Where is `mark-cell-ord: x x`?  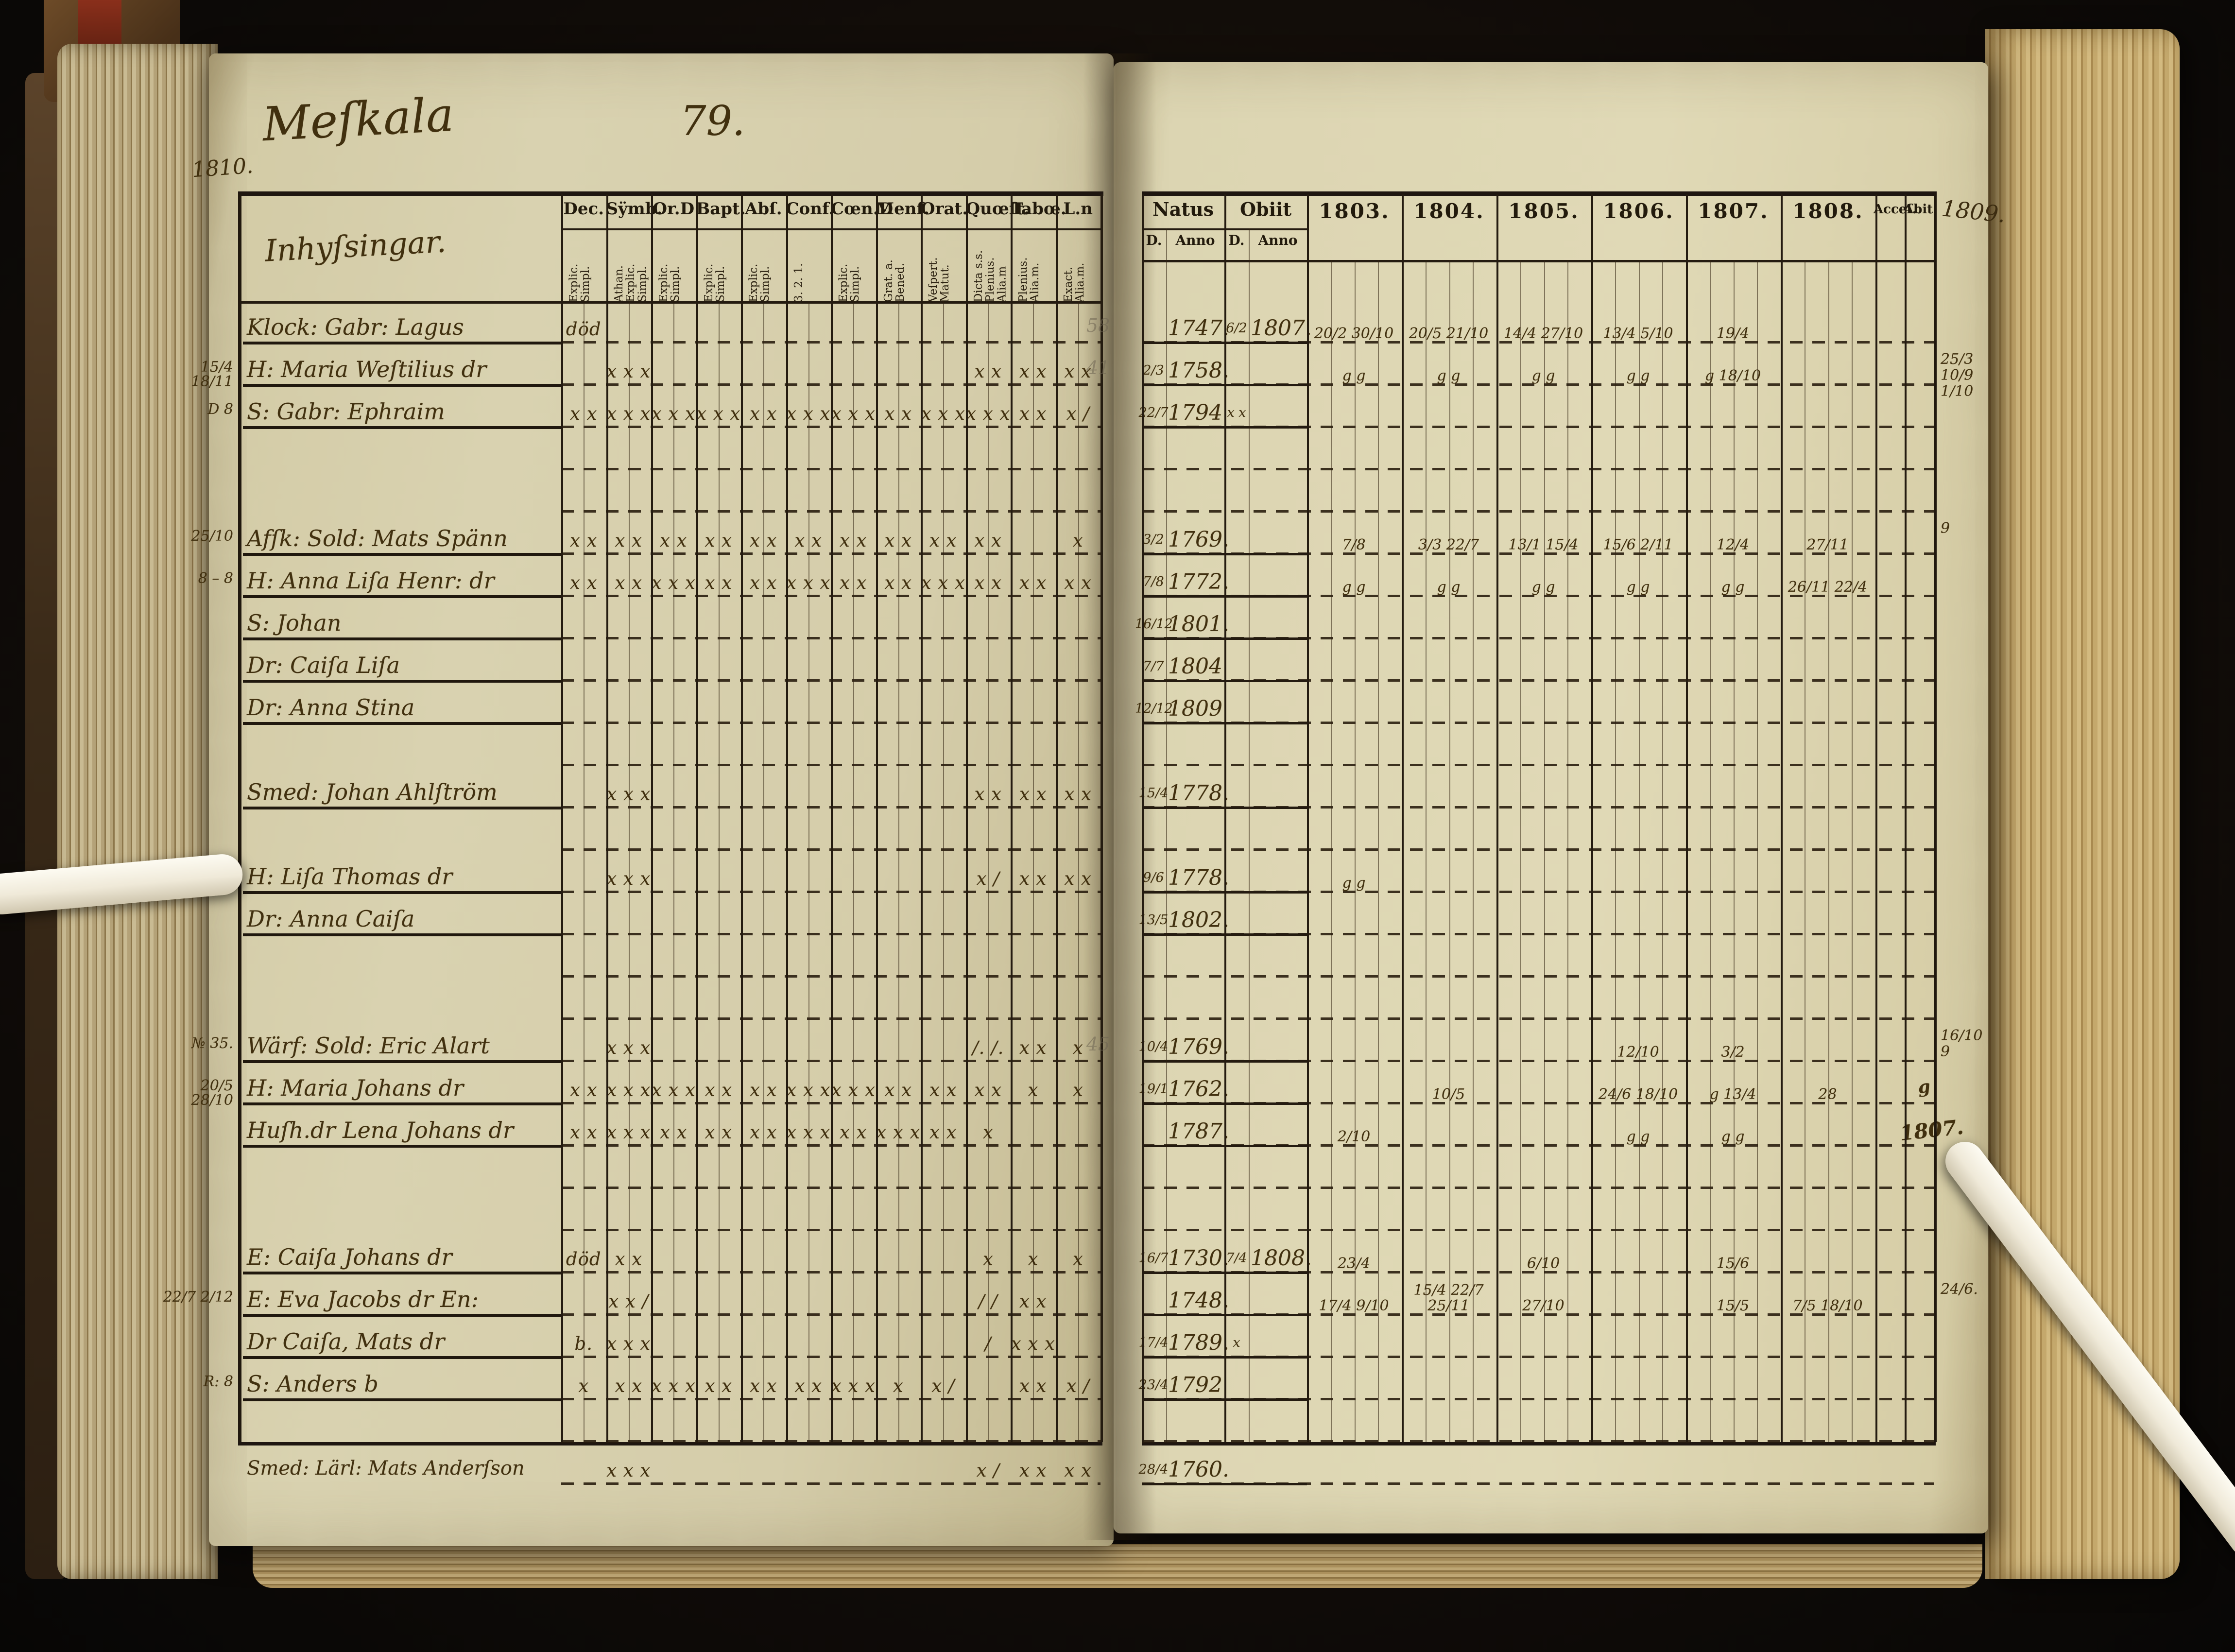
mark-cell-ord: x x is located at coordinates (674, 540).